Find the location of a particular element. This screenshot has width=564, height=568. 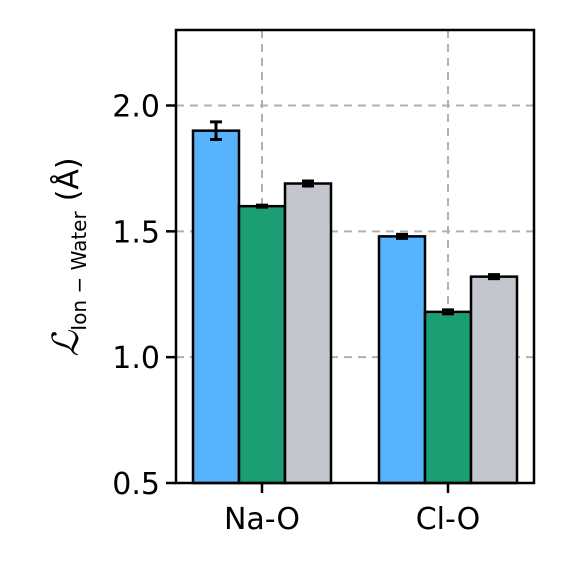

y-tick-label: 0.5 is located at coordinates (136, 484).